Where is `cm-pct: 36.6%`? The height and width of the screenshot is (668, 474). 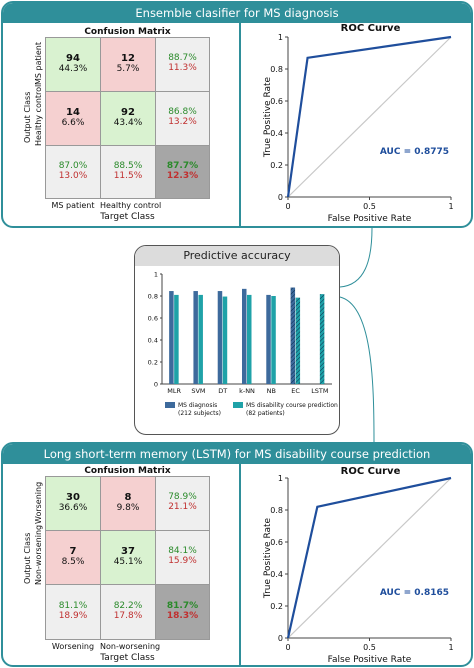
cm-pct: 36.6% is located at coordinates (73, 508).